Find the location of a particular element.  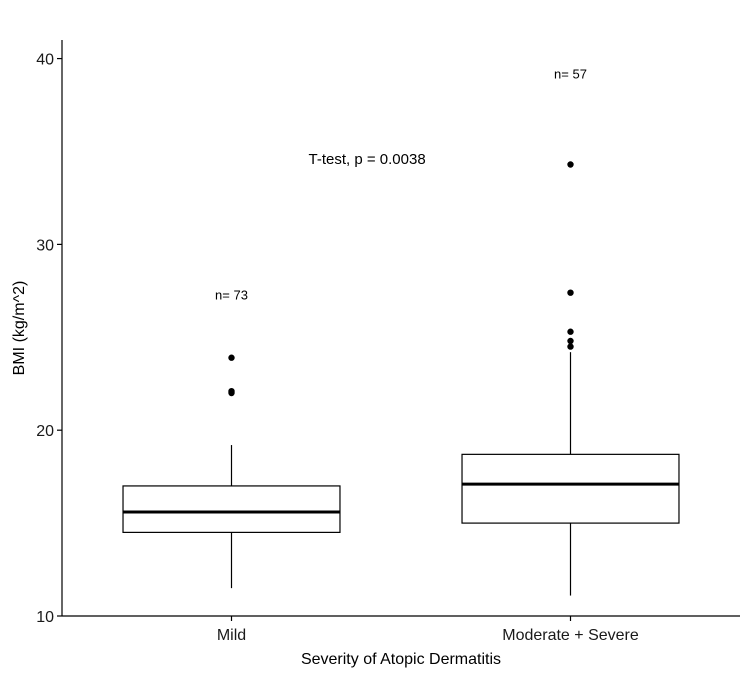

x-ticks: Mild Moderate + Severe is located at coordinates (428, 630).